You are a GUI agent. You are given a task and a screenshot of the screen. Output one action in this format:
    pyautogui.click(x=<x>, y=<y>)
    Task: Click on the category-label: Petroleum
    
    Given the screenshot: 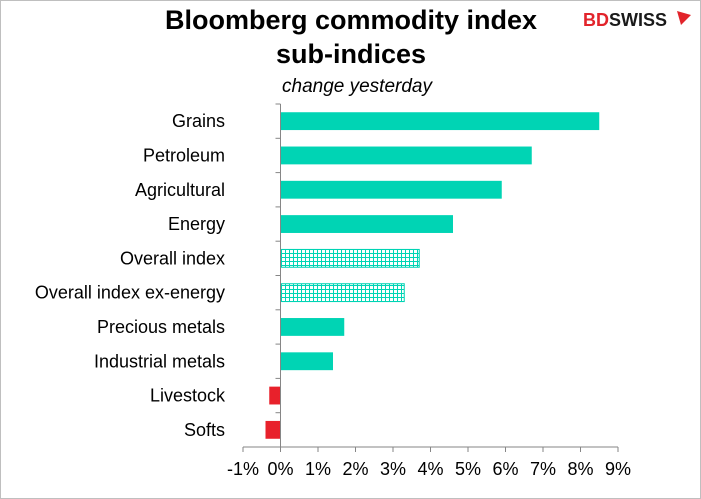 What is the action you would take?
    pyautogui.click(x=184, y=155)
    